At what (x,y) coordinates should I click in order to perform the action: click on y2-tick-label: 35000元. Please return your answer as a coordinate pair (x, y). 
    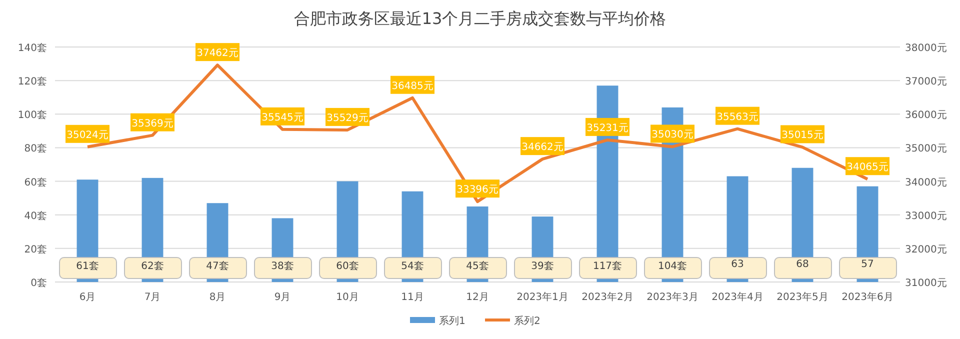
    Looking at the image, I should click on (926, 149).